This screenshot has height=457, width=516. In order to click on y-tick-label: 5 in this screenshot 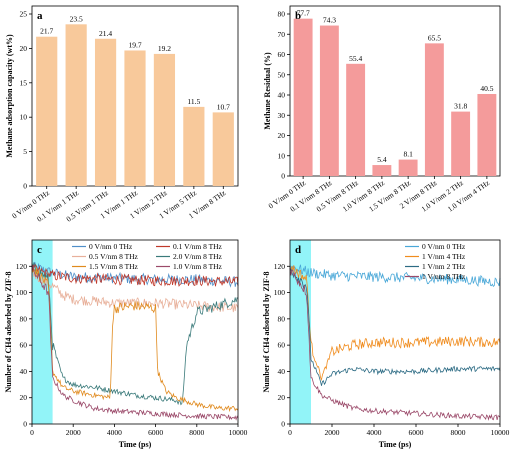, I will do `click(25, 151)`.